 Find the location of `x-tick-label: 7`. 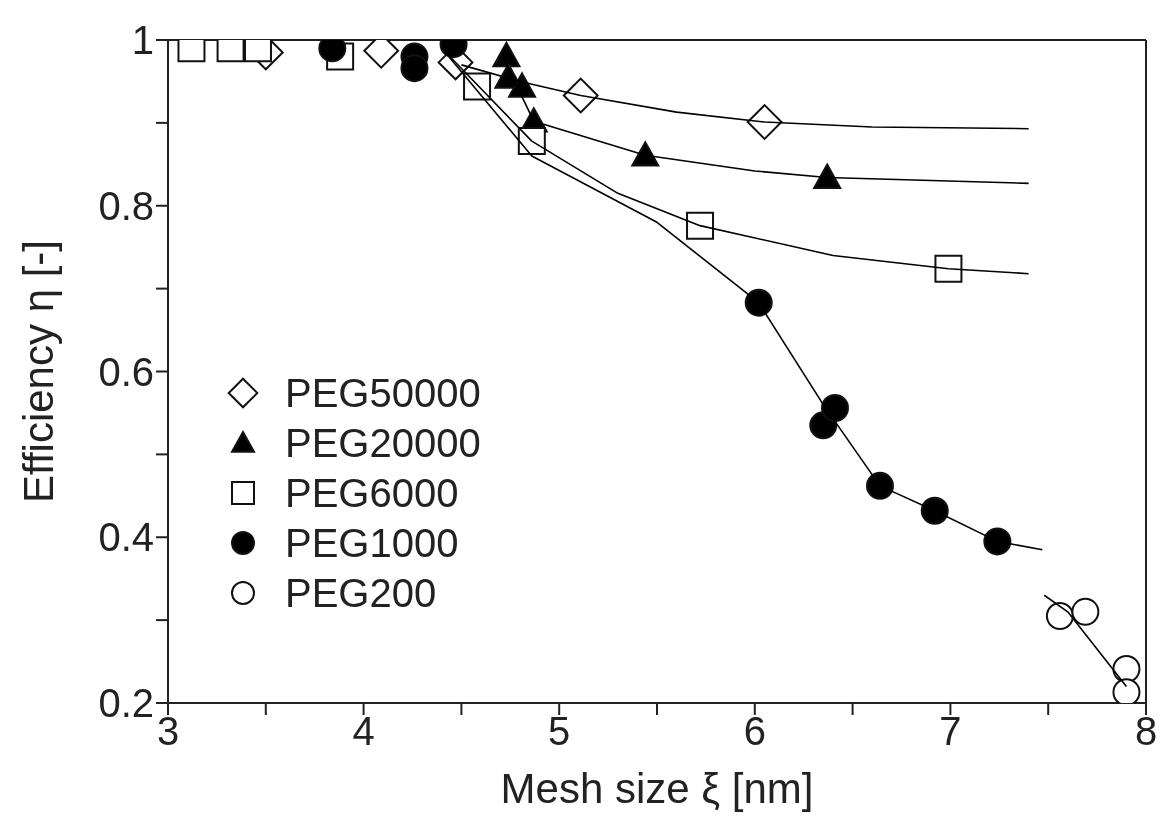

x-tick-label: 7 is located at coordinates (950, 731).